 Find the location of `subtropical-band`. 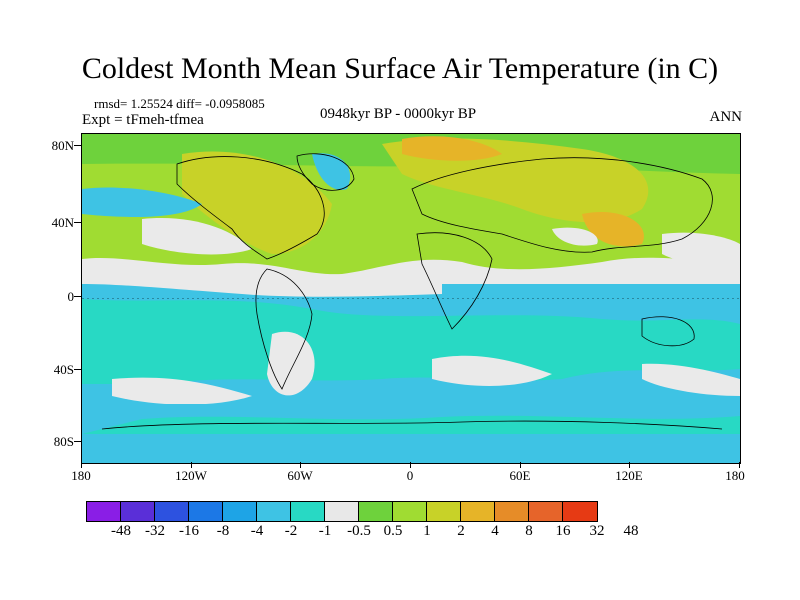

subtropical-band is located at coordinates (411, 341).